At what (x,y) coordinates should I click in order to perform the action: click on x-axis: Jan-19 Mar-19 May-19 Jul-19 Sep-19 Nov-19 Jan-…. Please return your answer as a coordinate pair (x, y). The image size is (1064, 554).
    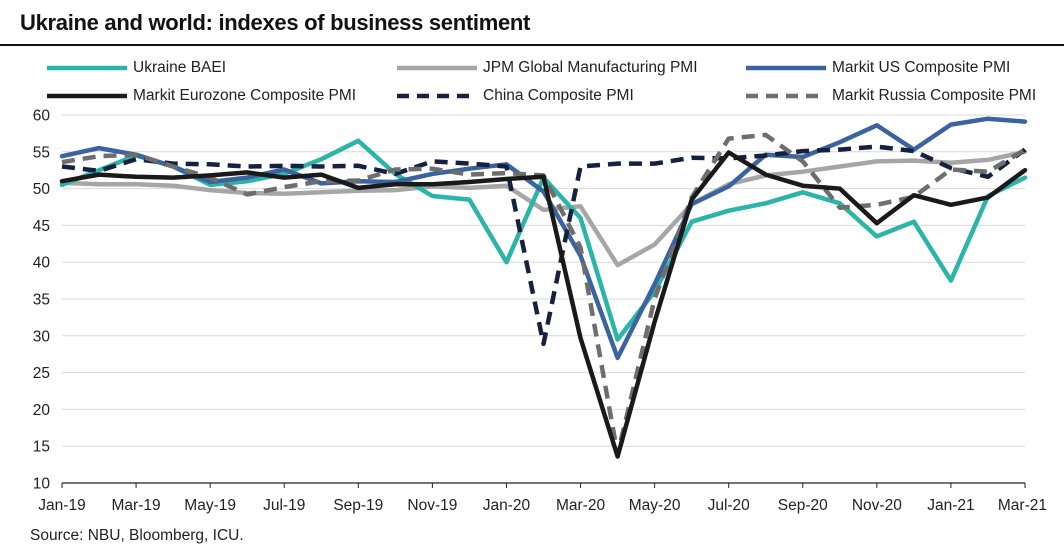
    Looking at the image, I should click on (542, 498).